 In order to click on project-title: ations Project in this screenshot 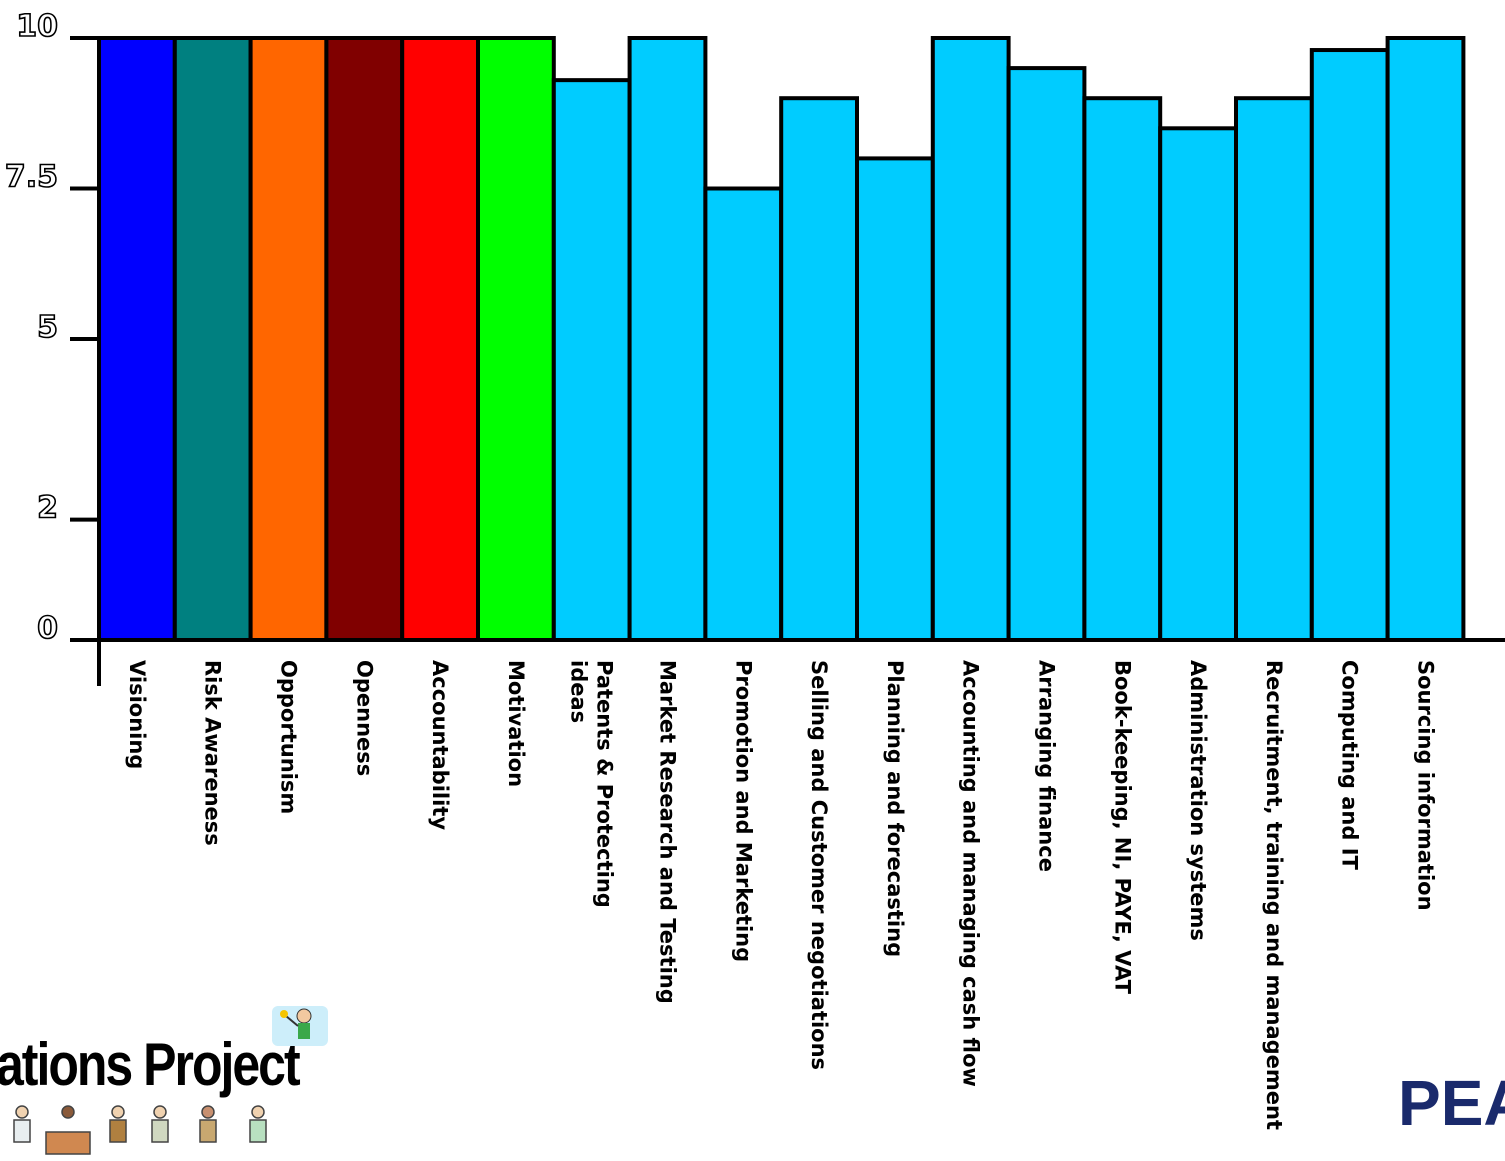, I will do `click(150, 1065)`.